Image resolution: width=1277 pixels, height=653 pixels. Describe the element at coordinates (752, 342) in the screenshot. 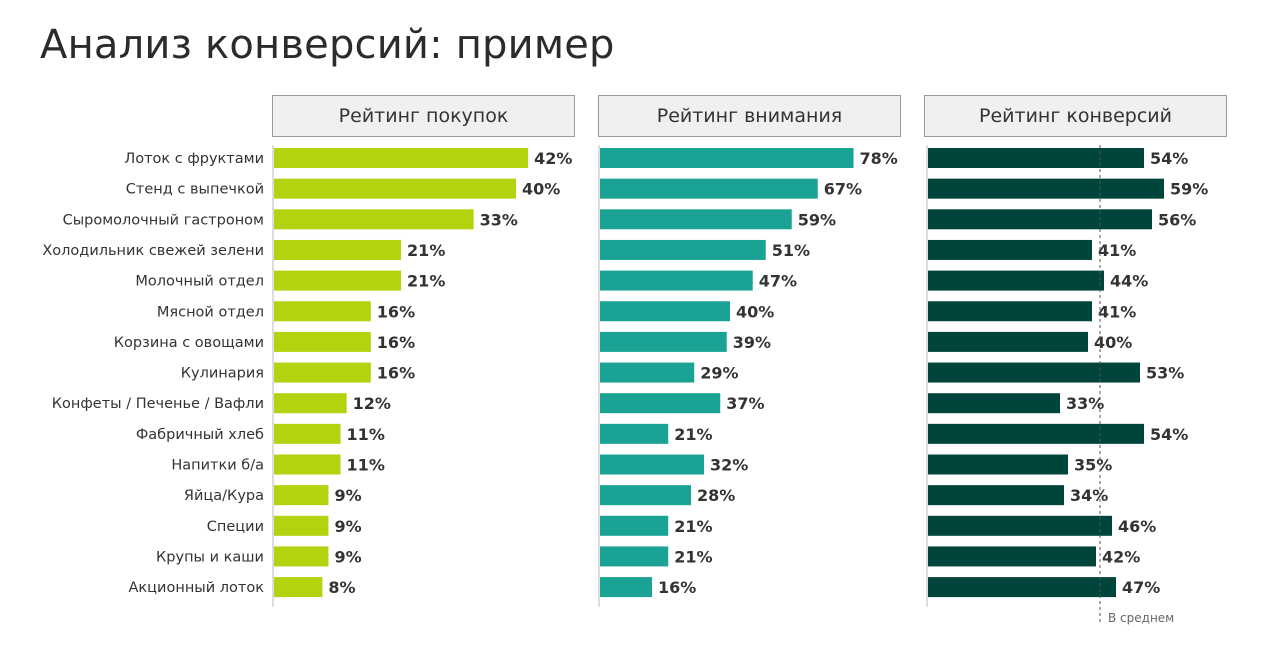

I see `value-label-attention: 39%` at that location.